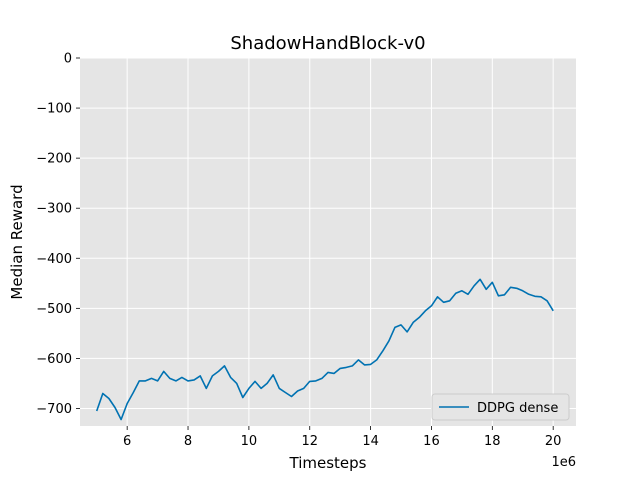 Image resolution: width=640 pixels, height=480 pixels. I want to click on legend-box, so click(500, 407).